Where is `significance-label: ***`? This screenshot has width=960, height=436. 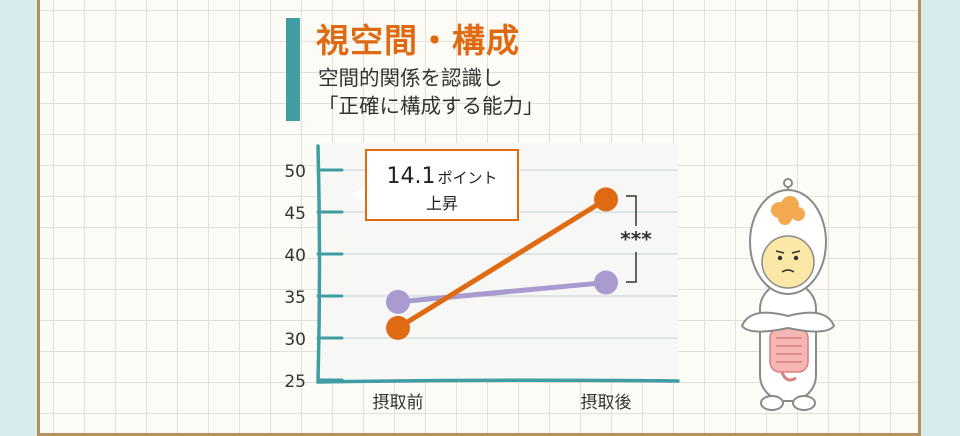
significance-label: *** is located at coordinates (636, 239).